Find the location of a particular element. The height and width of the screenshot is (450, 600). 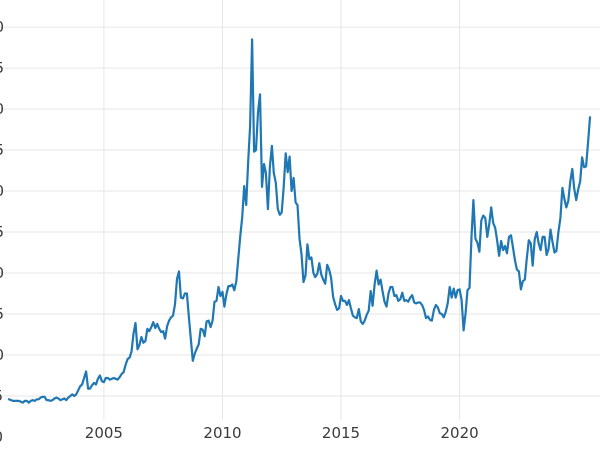

y-tick-label: 0 is located at coordinates (1, 437).